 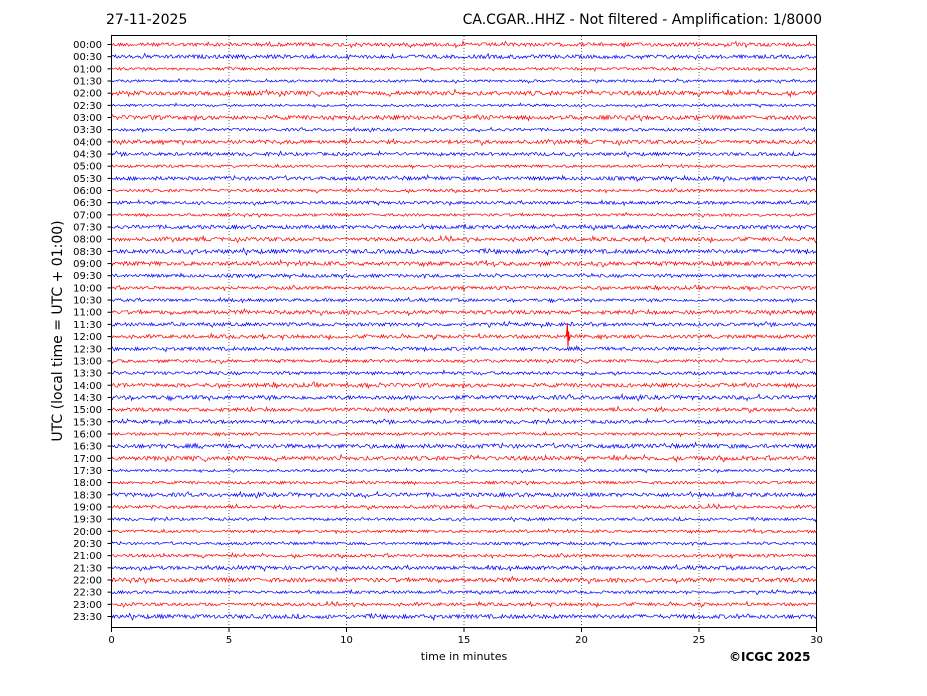 I want to click on row-label: 01:30, so click(x=87, y=82).